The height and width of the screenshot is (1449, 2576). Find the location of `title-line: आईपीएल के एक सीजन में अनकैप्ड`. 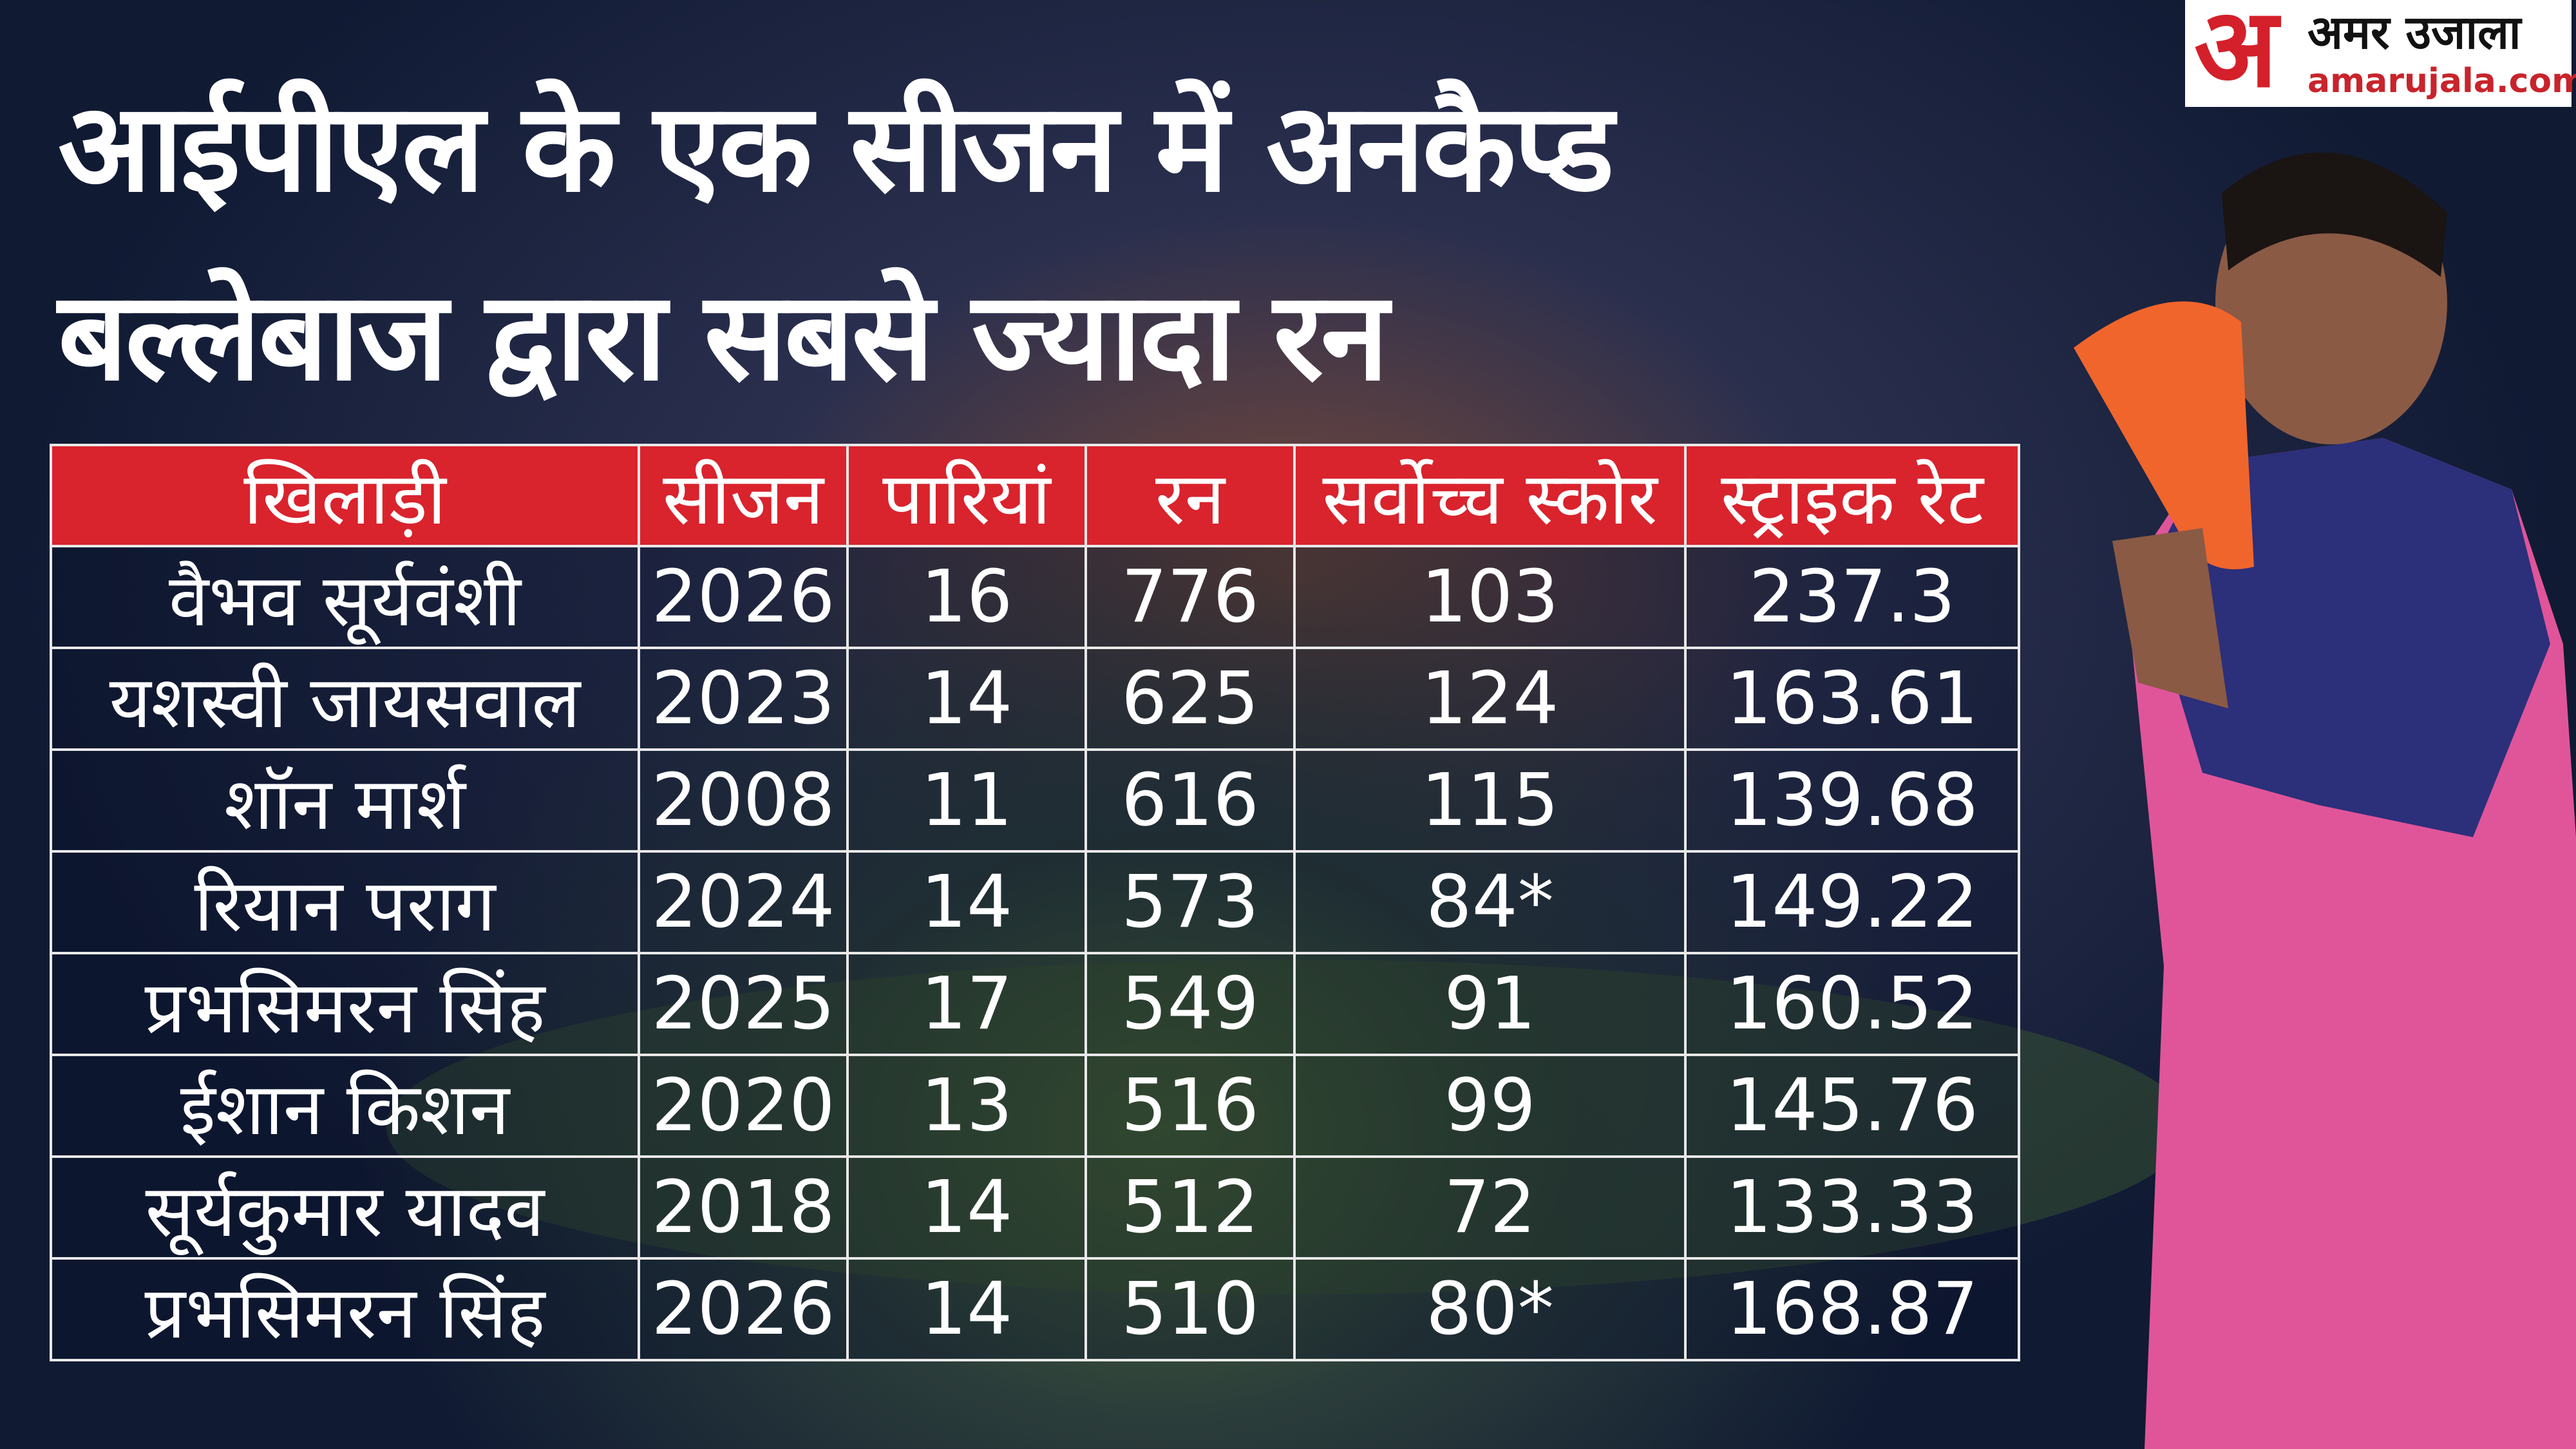

title-line: आईपीएल के एक सीजन में अनकैप्ड is located at coordinates (837, 148).